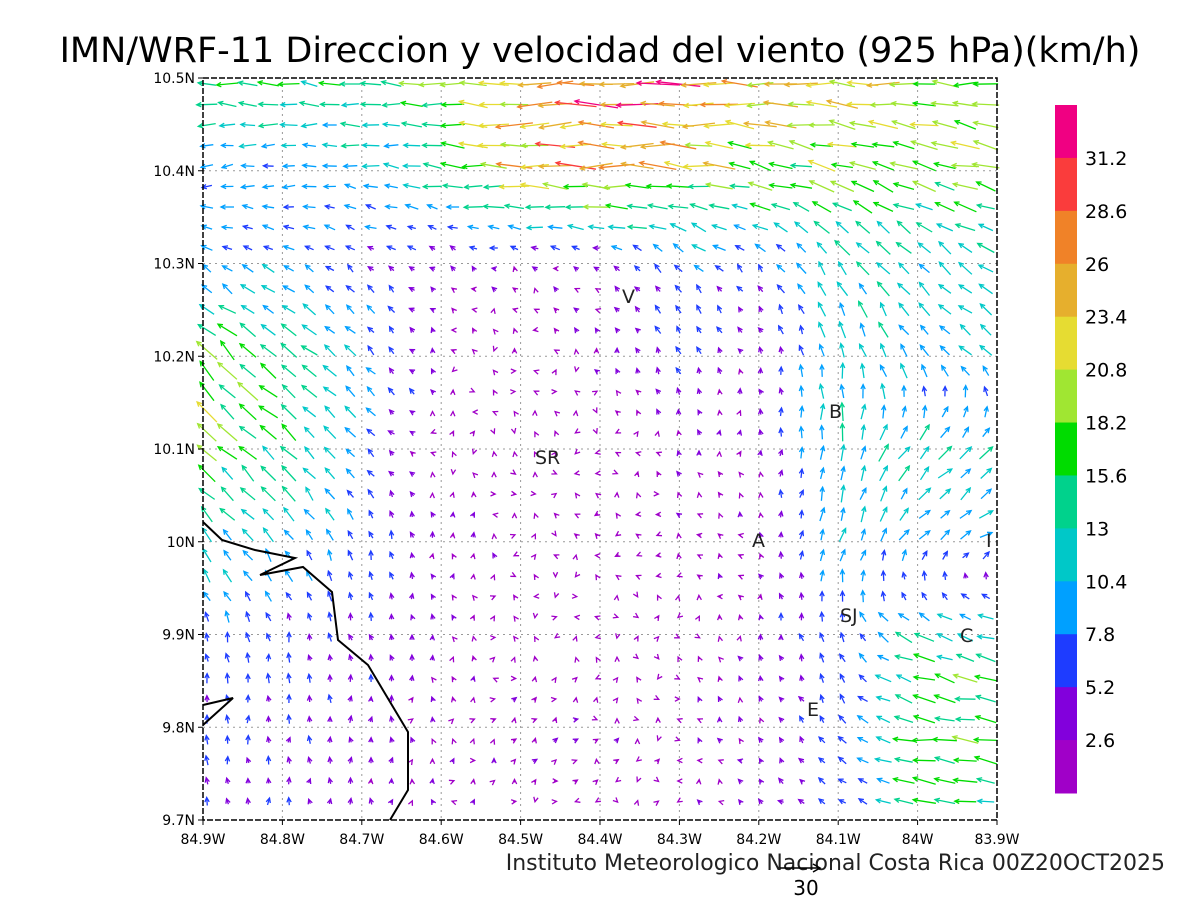 The image size is (1200, 904). What do you see at coordinates (599, 840) in the screenshot?
I see `x-tick-label: 84.4W` at bounding box center [599, 840].